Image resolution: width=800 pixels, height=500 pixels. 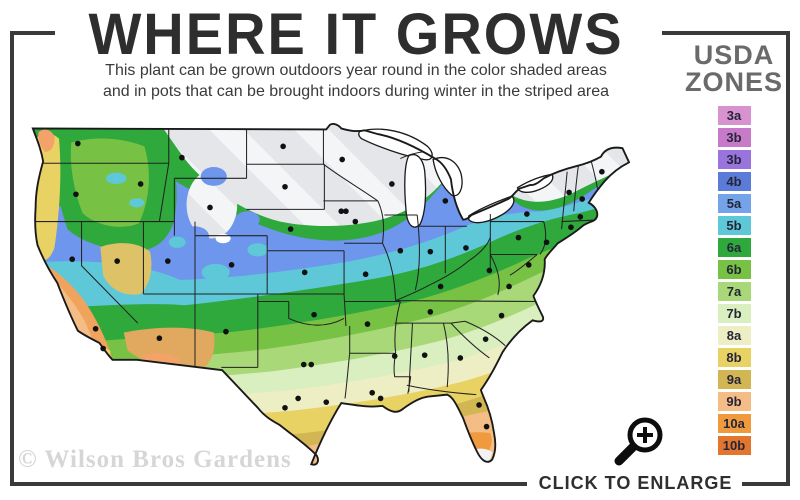 What do you see at coordinates (734, 379) in the screenshot?
I see `zone-chip-9a: 9a` at bounding box center [734, 379].